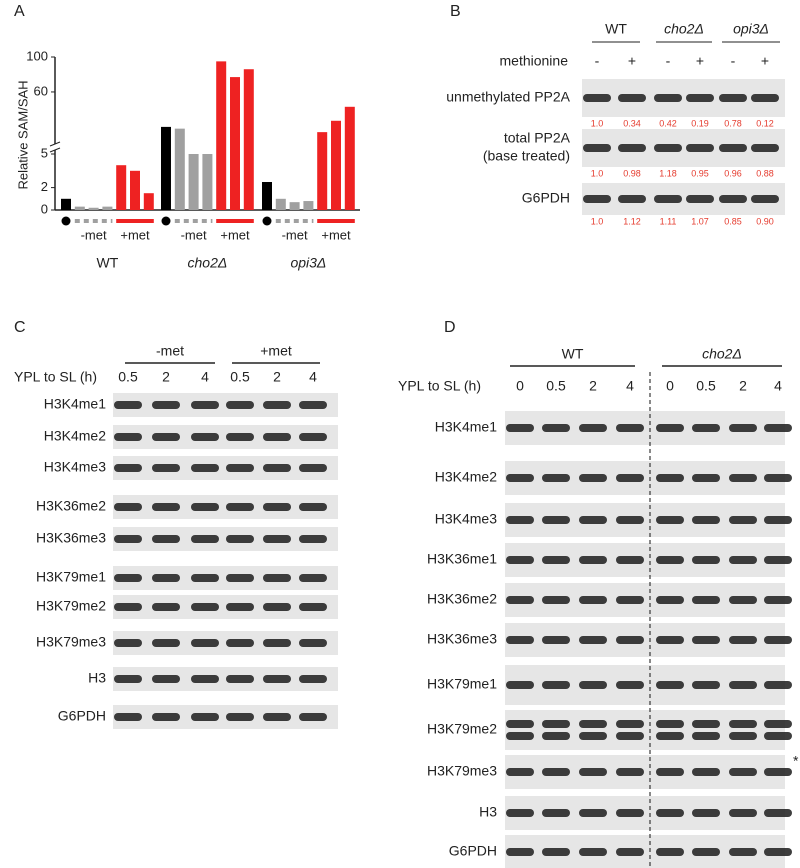  Describe the element at coordinates (668, 61) in the screenshot. I see `sign: -` at that location.